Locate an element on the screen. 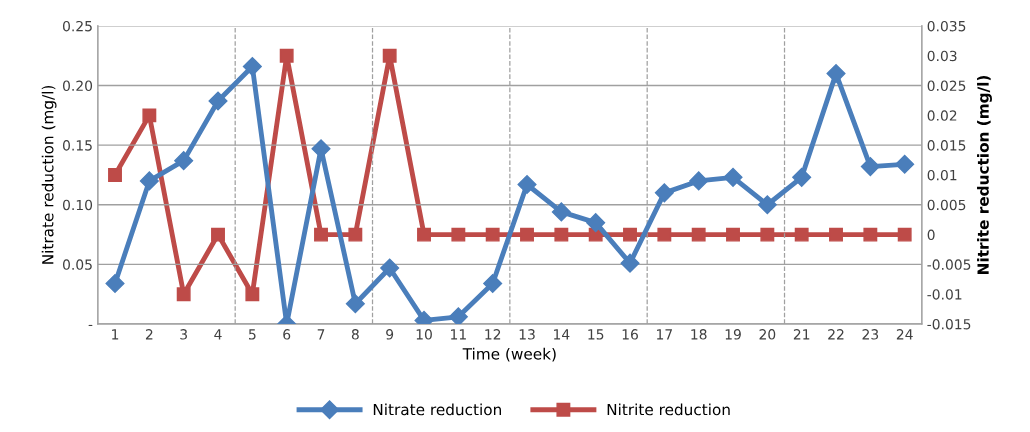 This screenshot has height=432, width=1030. x-tick-label: 6 is located at coordinates (287, 334).